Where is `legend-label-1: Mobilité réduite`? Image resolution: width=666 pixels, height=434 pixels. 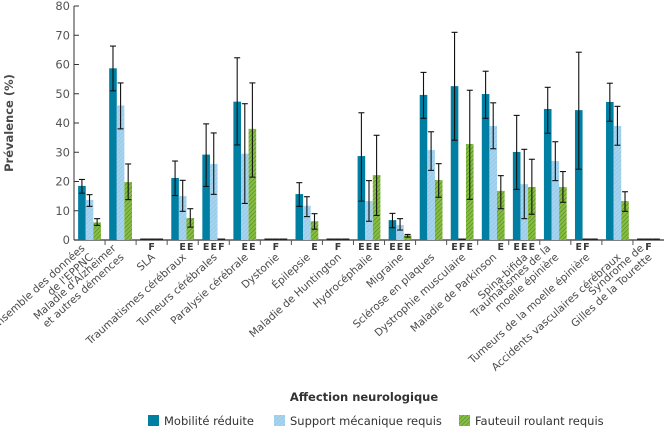
legend-label-1: Mobilité réduite is located at coordinates (209, 421).